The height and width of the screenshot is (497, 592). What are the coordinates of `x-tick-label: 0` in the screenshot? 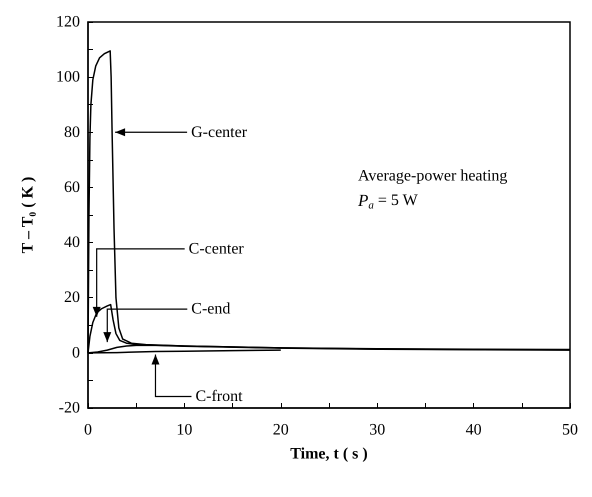 It's located at (88, 430).